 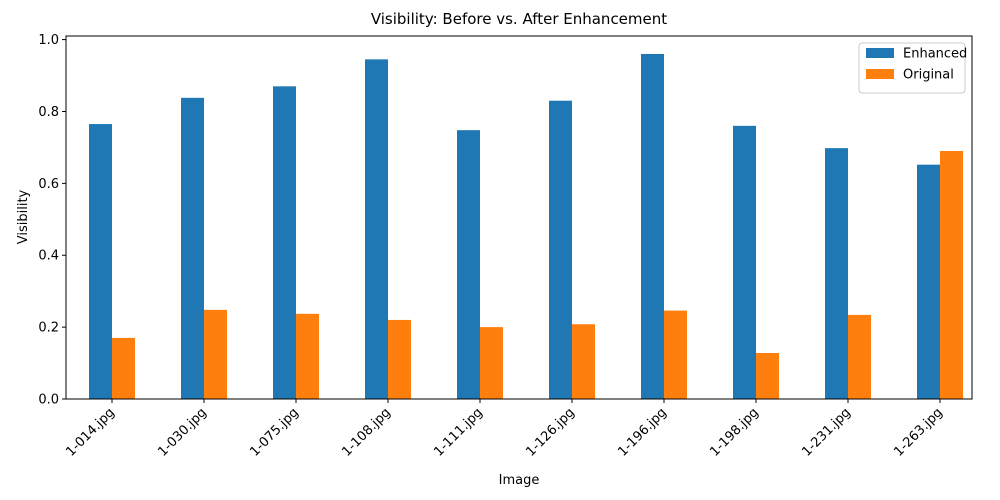 What do you see at coordinates (48, 256) in the screenshot?
I see `y-tick-label: 0.4` at bounding box center [48, 256].